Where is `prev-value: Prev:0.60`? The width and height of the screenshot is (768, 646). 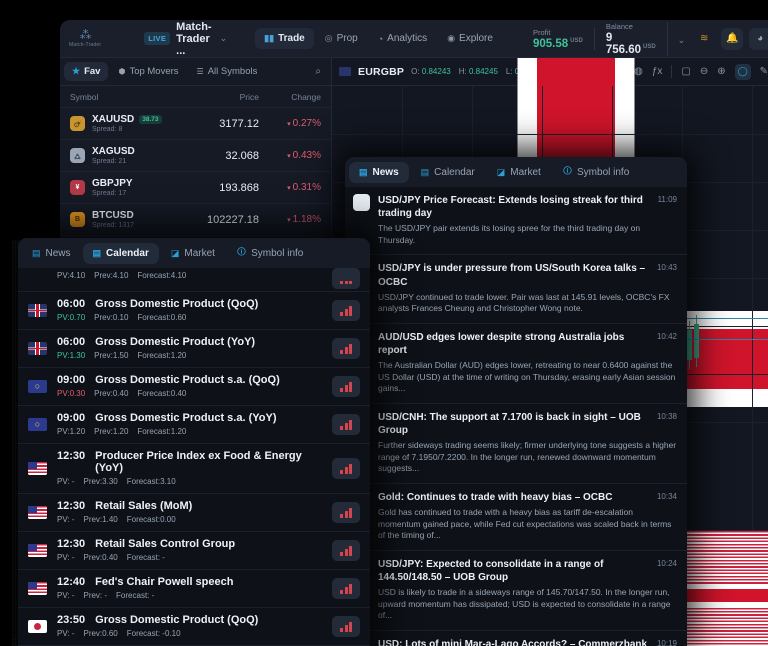
prev-value: Prev:0.60 is located at coordinates (100, 633).